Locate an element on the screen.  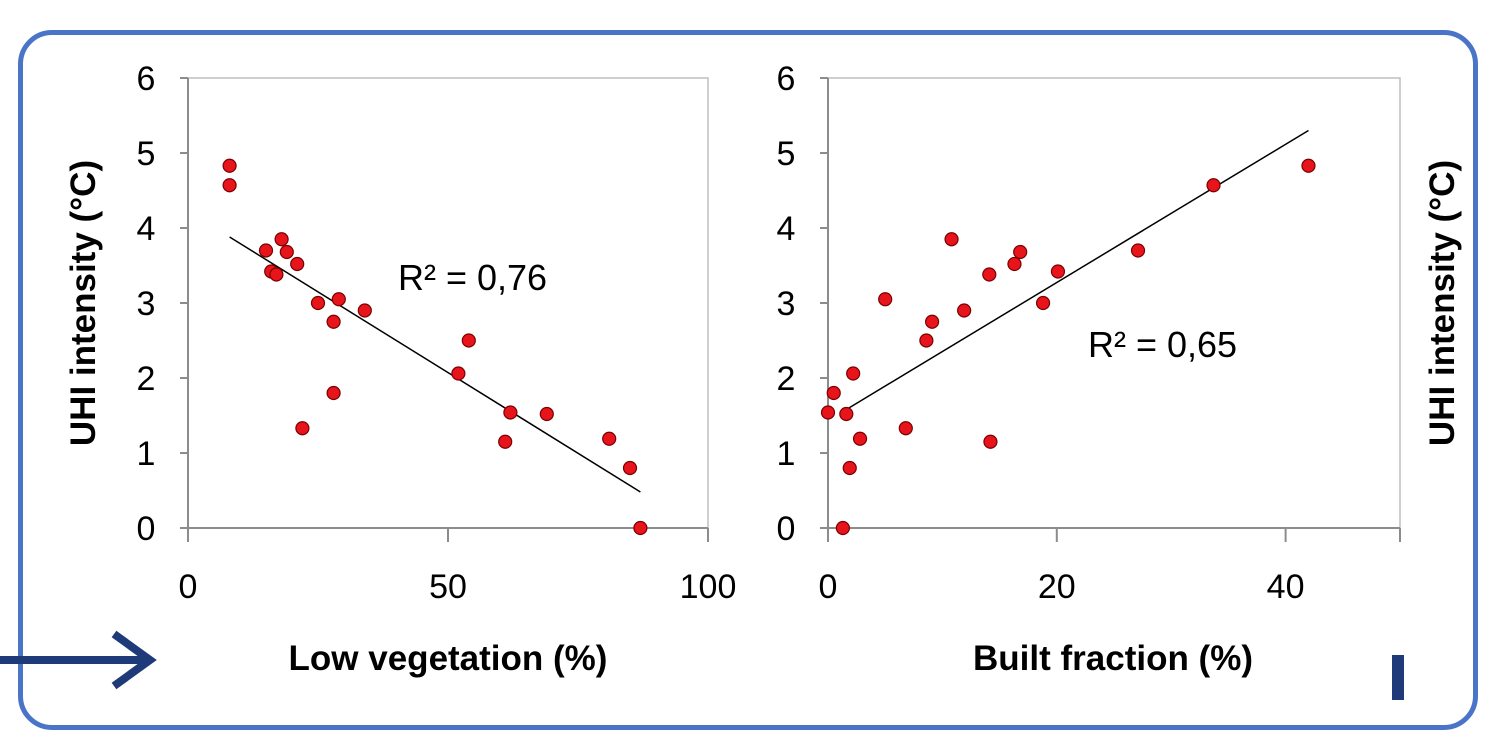
r-squared-annotation-right: R² = 0,65 is located at coordinates (1162, 344).